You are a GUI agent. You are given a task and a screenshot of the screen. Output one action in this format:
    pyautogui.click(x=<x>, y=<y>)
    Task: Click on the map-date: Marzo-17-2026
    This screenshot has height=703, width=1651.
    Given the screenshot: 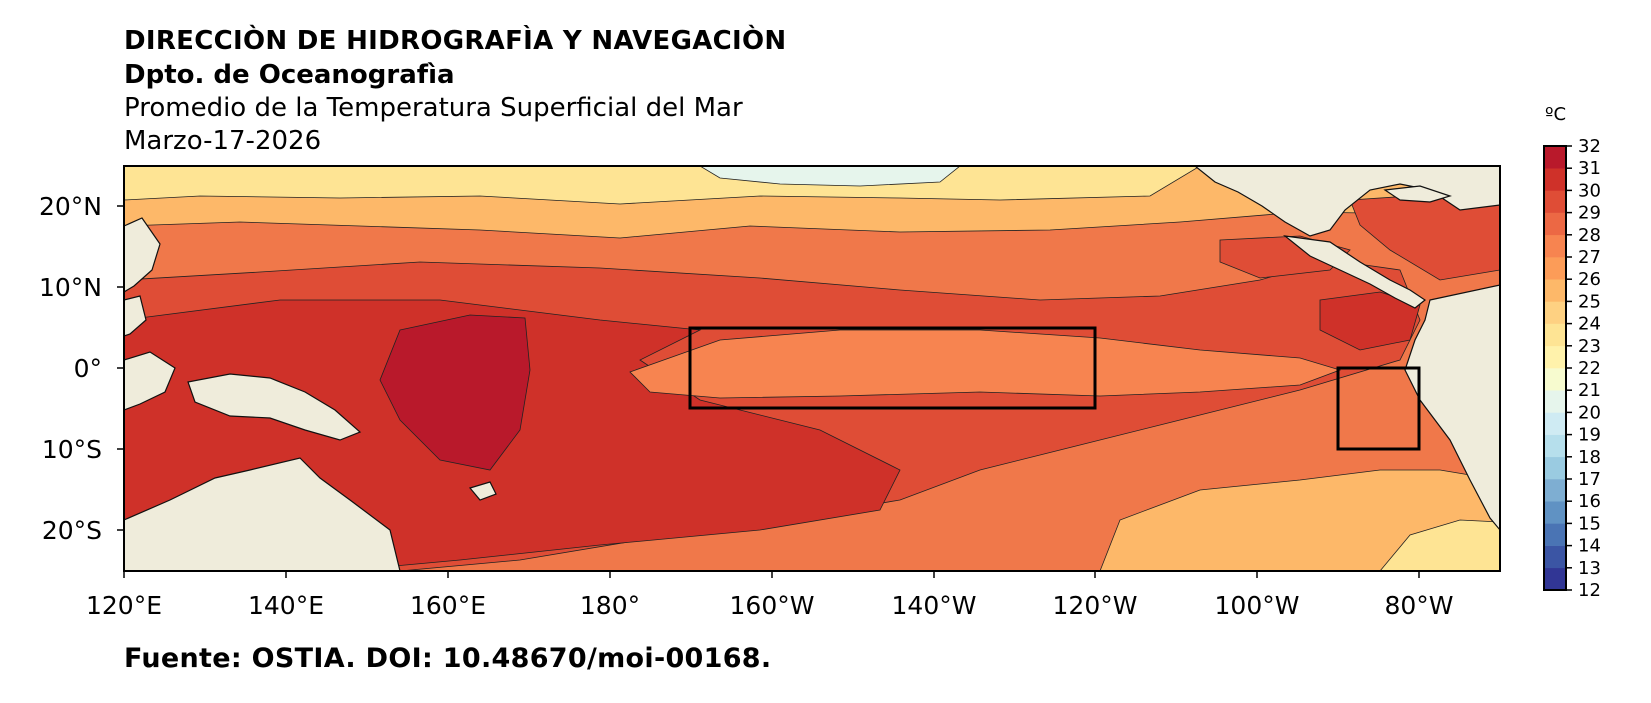 What is the action you would take?
    pyautogui.click(x=223, y=141)
    